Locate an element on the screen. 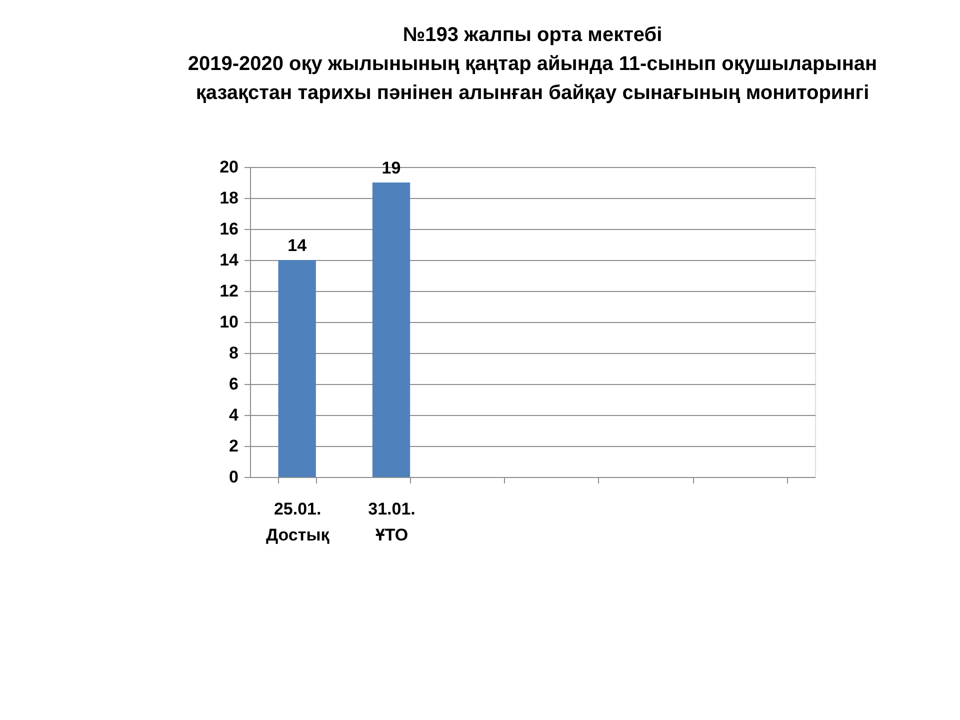 The height and width of the screenshot is (720, 960). y-tick-label: 12 is located at coordinates (229, 291).